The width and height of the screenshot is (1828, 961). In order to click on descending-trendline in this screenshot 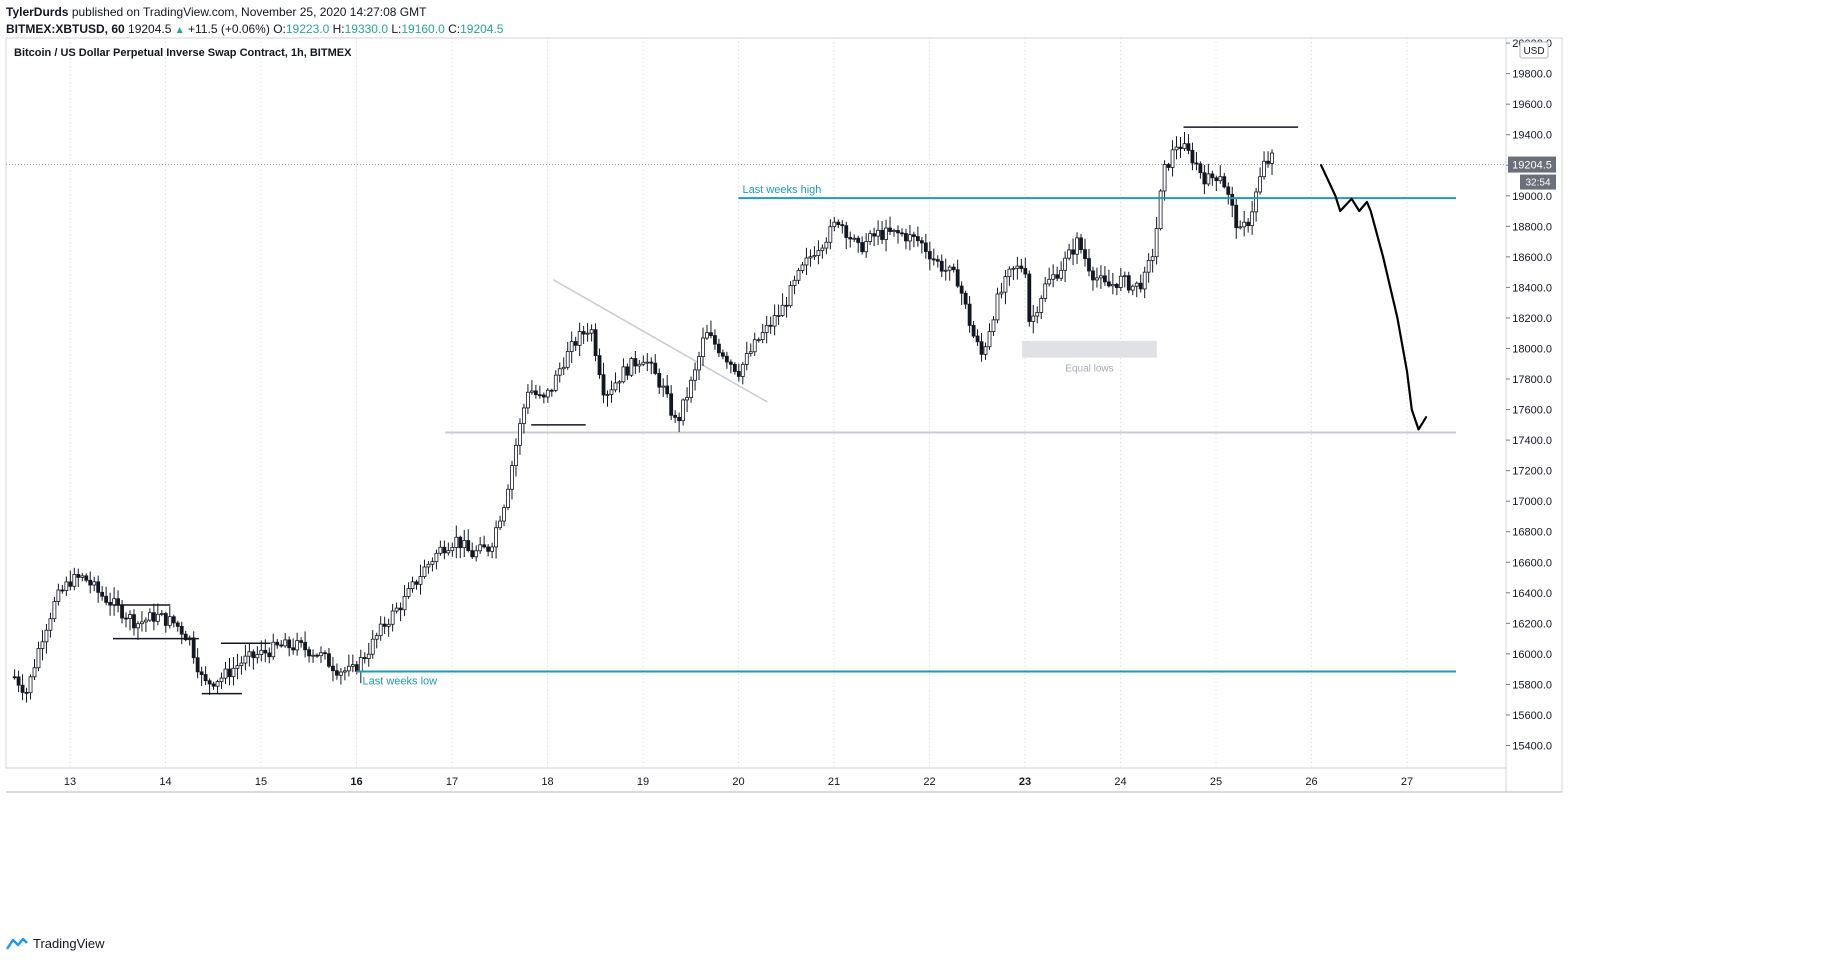, I will do `click(660, 341)`.